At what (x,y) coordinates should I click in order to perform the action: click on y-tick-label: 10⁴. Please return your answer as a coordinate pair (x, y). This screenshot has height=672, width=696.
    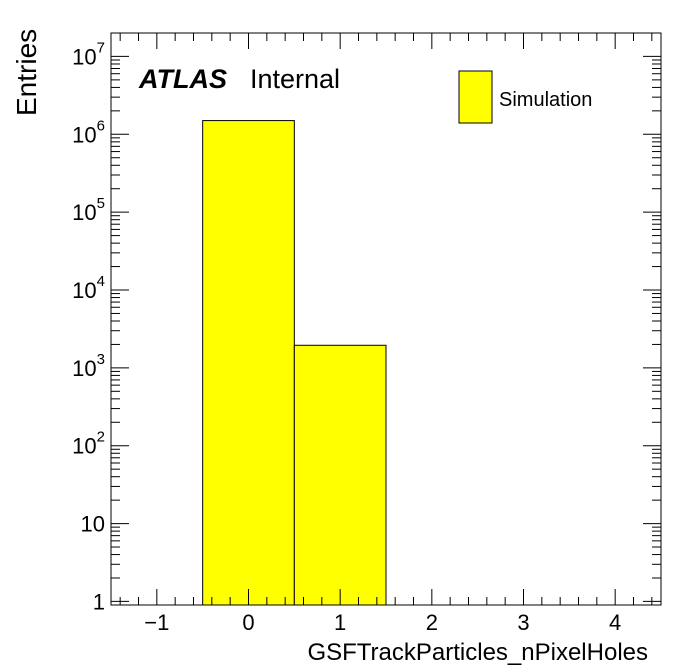
    Looking at the image, I should click on (88, 288).